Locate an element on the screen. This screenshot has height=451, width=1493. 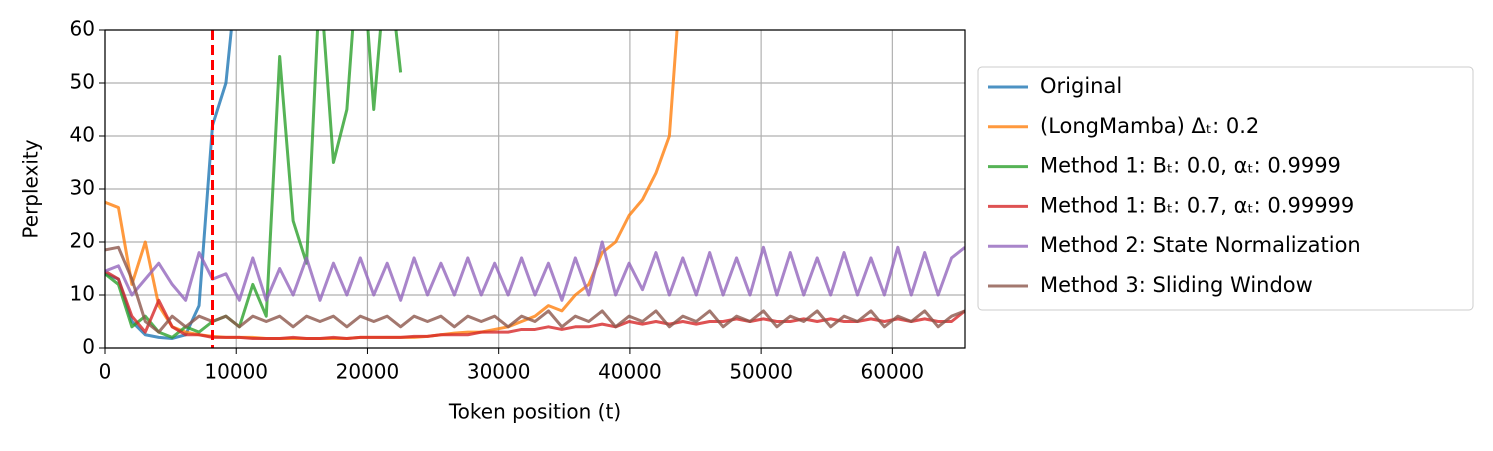
legend-label: Method 1: Bₜ: 0.7, αₜ: 0.99999 is located at coordinates (1197, 205).